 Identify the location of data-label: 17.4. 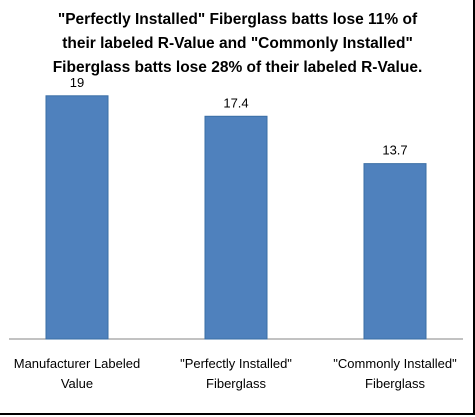
(235, 102).